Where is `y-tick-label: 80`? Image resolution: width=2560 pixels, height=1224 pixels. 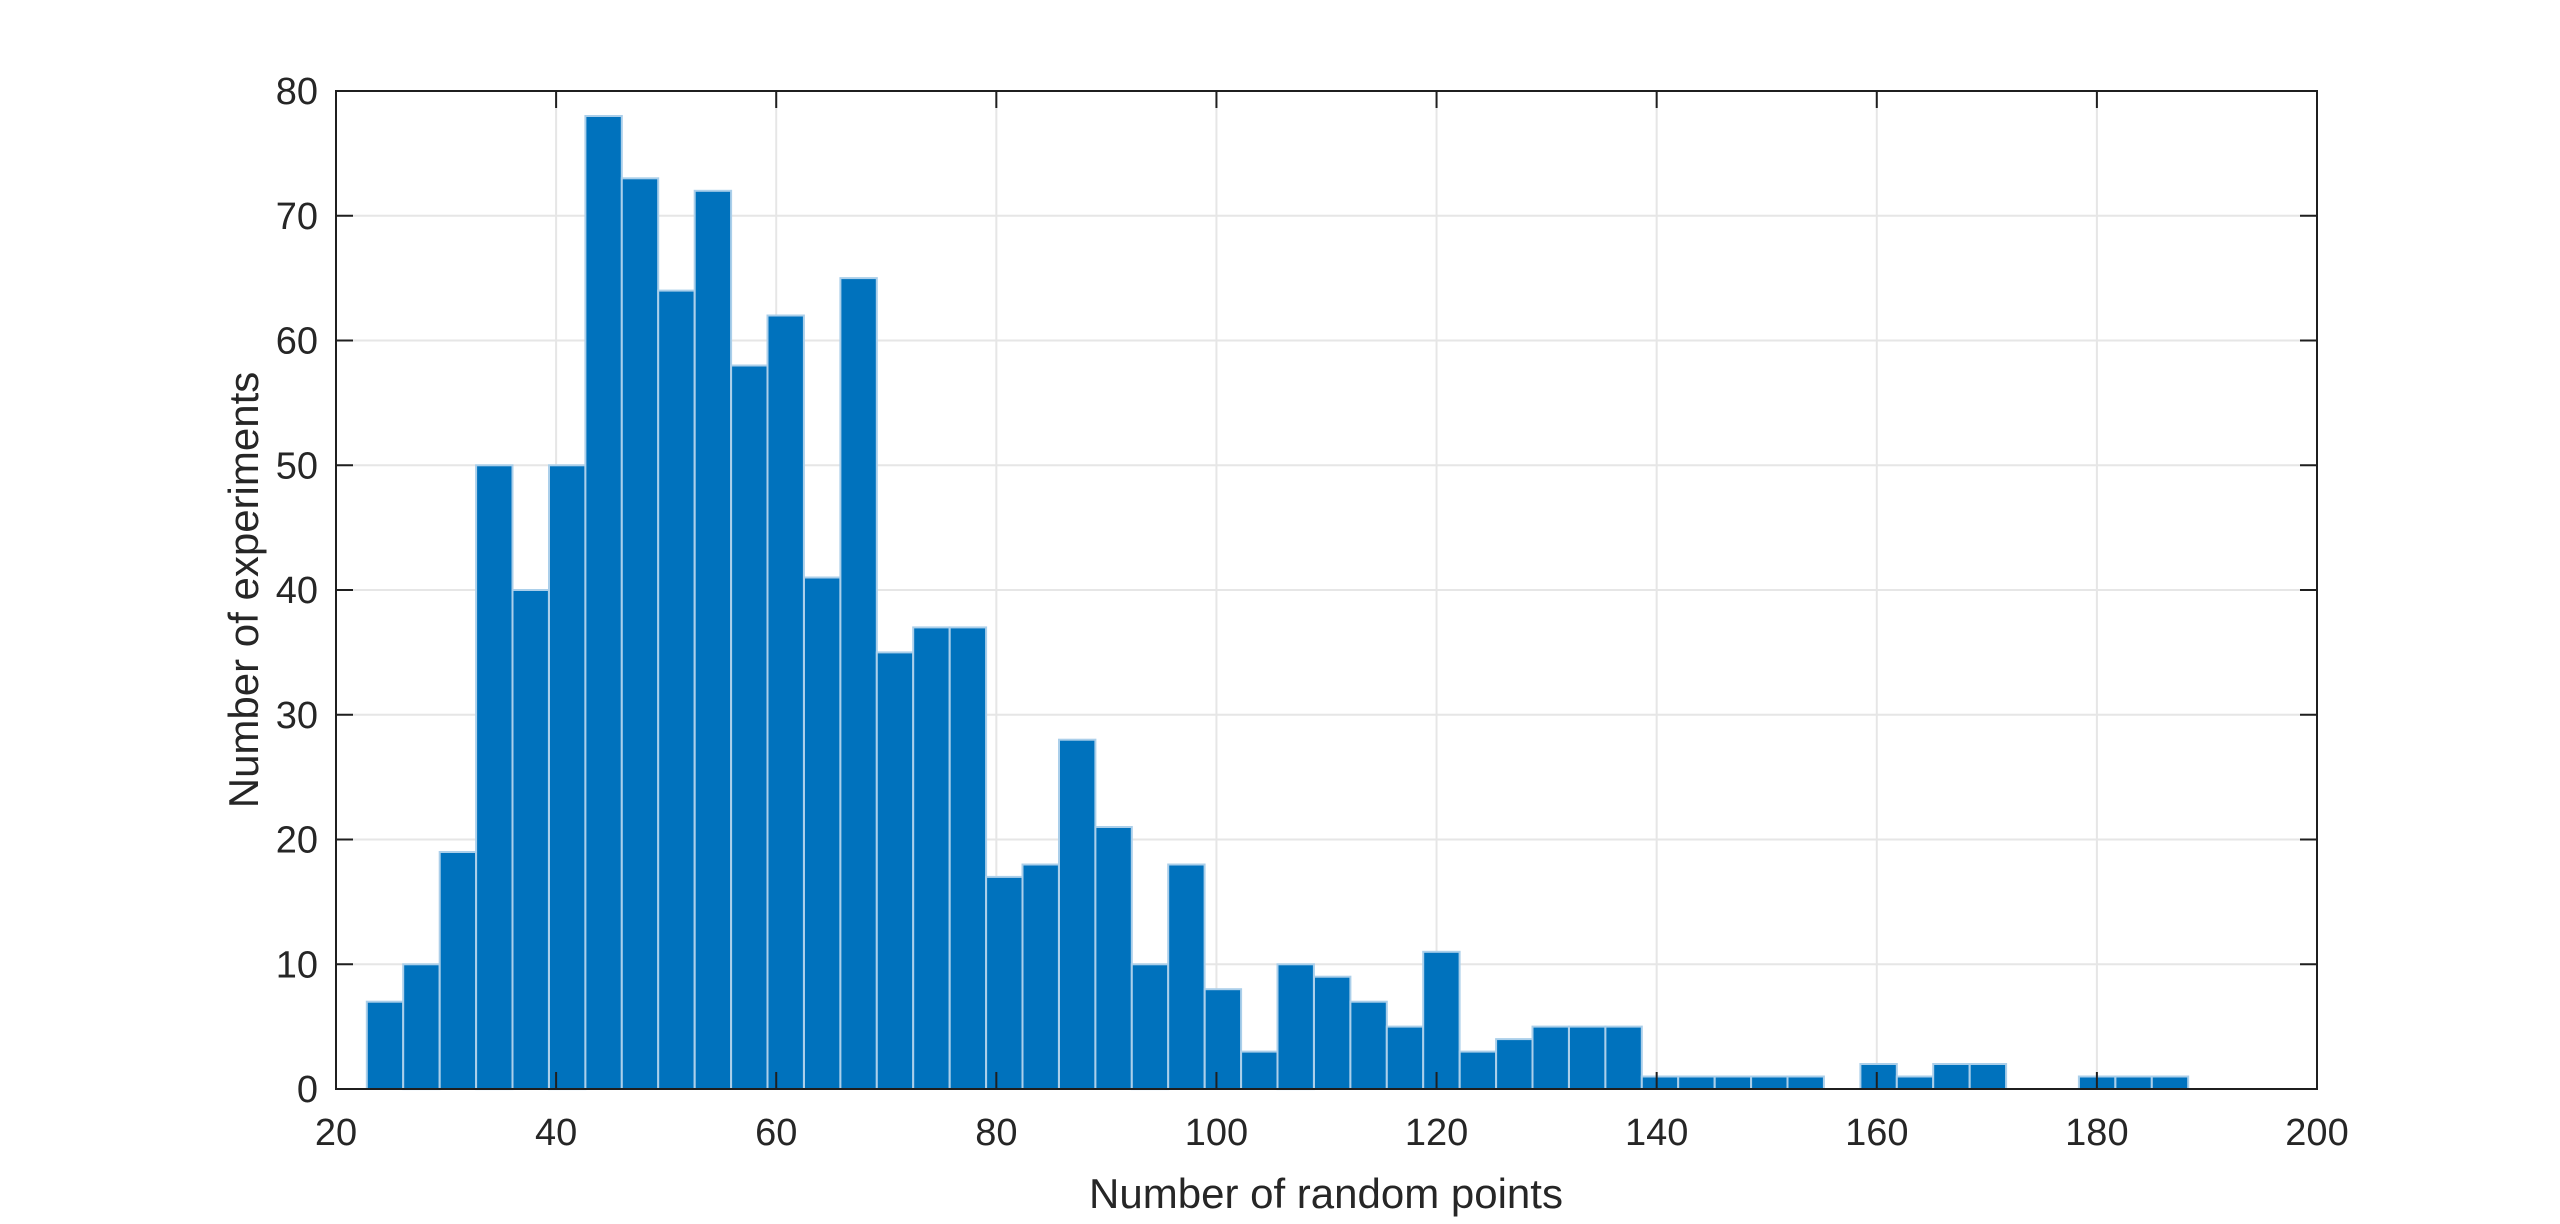
y-tick-label: 80 is located at coordinates (297, 92).